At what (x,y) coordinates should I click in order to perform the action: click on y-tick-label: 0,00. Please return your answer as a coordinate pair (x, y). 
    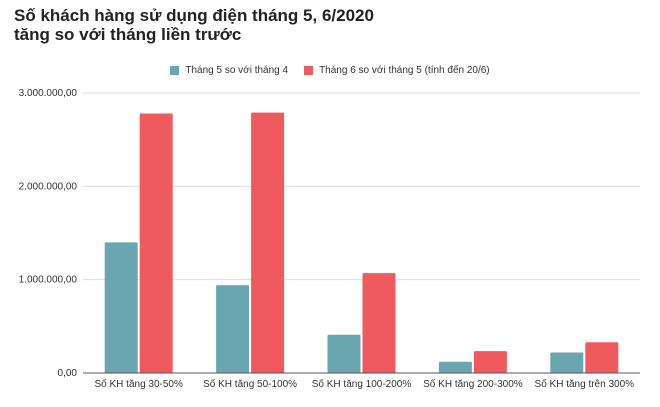
    Looking at the image, I should click on (68, 373).